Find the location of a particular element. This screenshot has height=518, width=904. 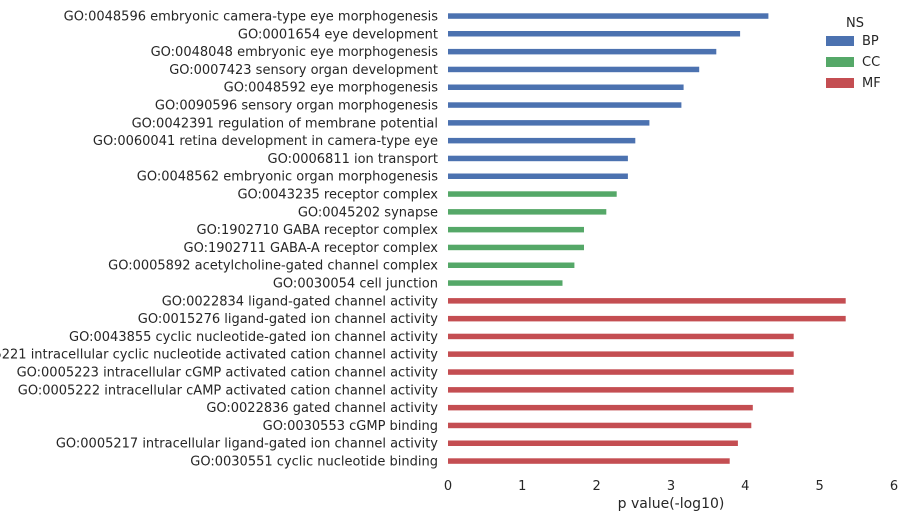

legend-label-bp: BP is located at coordinates (870, 41).